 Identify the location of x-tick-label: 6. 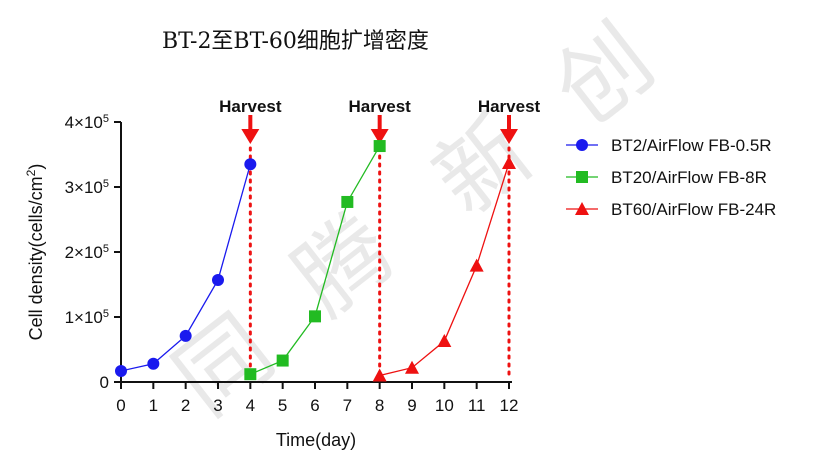
(314, 405).